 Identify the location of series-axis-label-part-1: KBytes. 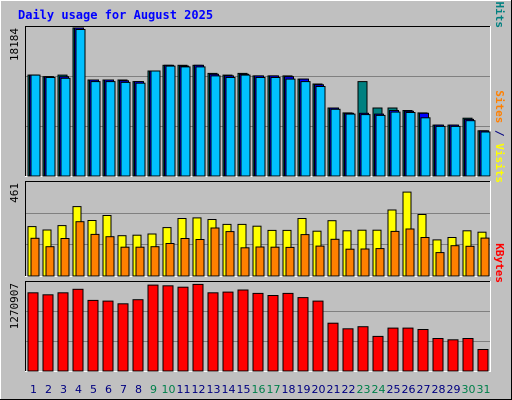
(499, 263).